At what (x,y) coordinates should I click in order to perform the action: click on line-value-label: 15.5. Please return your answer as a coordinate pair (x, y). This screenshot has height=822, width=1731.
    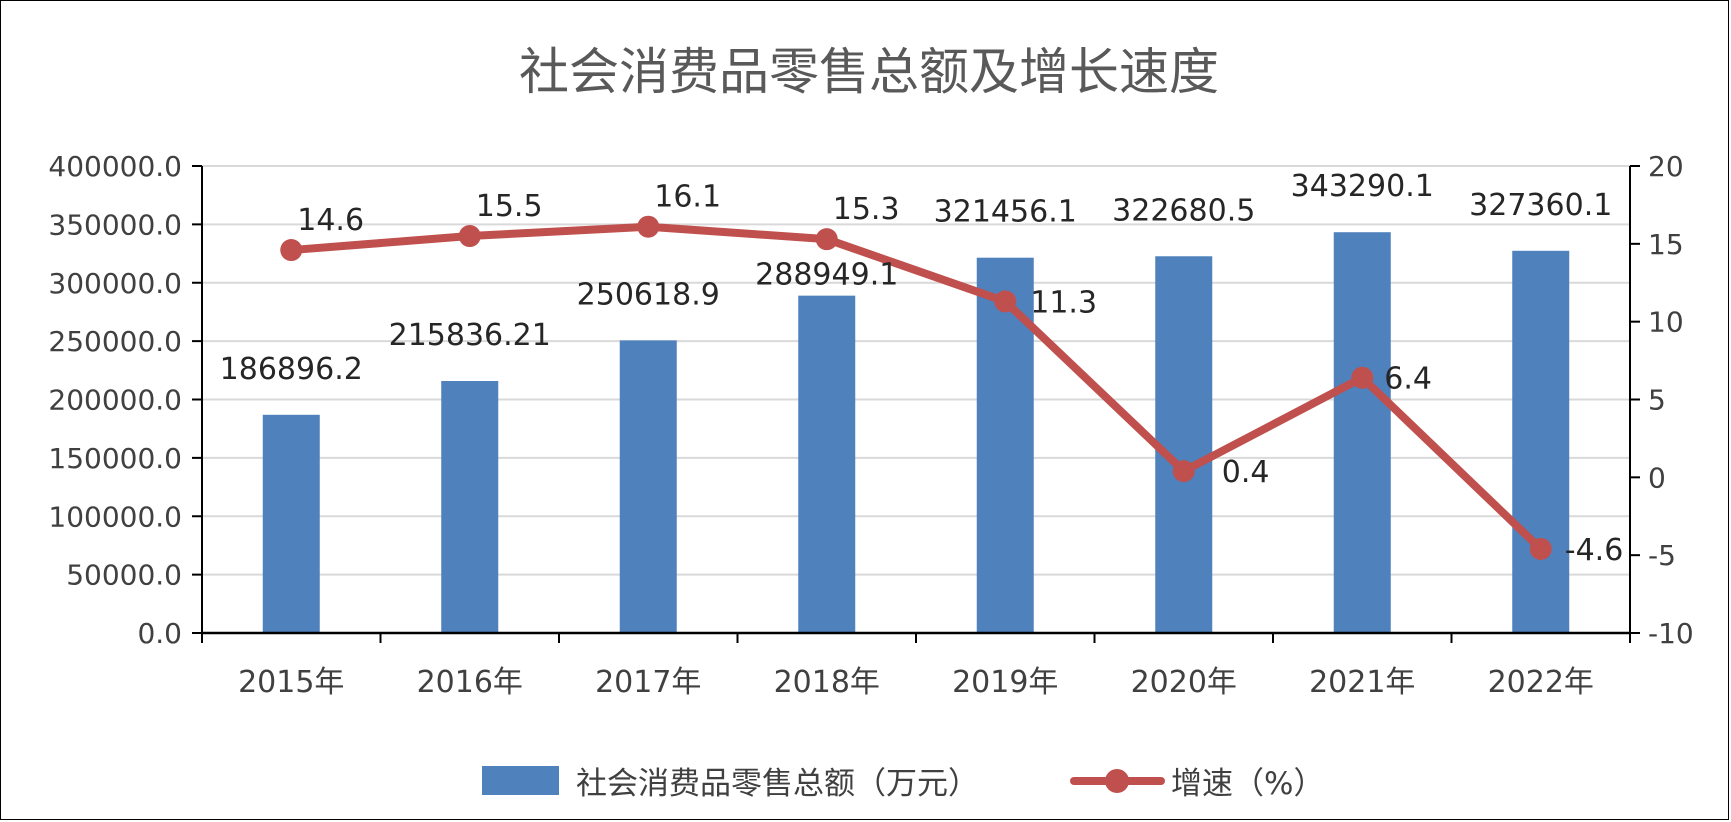
    Looking at the image, I should click on (509, 206).